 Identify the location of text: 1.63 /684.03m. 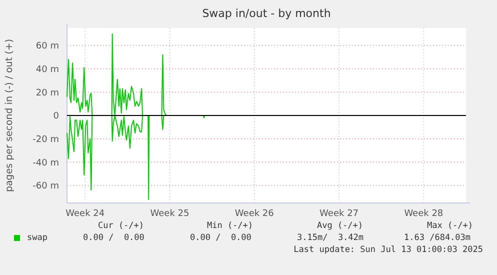
(437, 238).